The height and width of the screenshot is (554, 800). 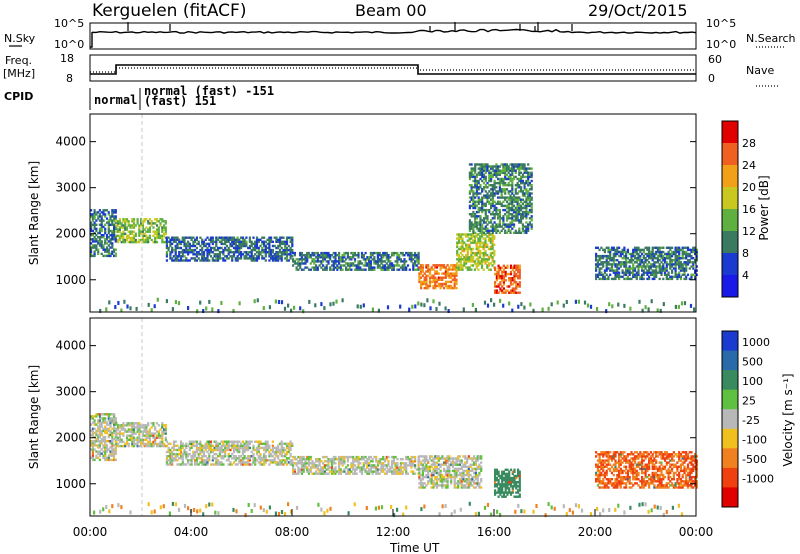 I want to click on power-colorbar-tick: 16, so click(x=749, y=209).